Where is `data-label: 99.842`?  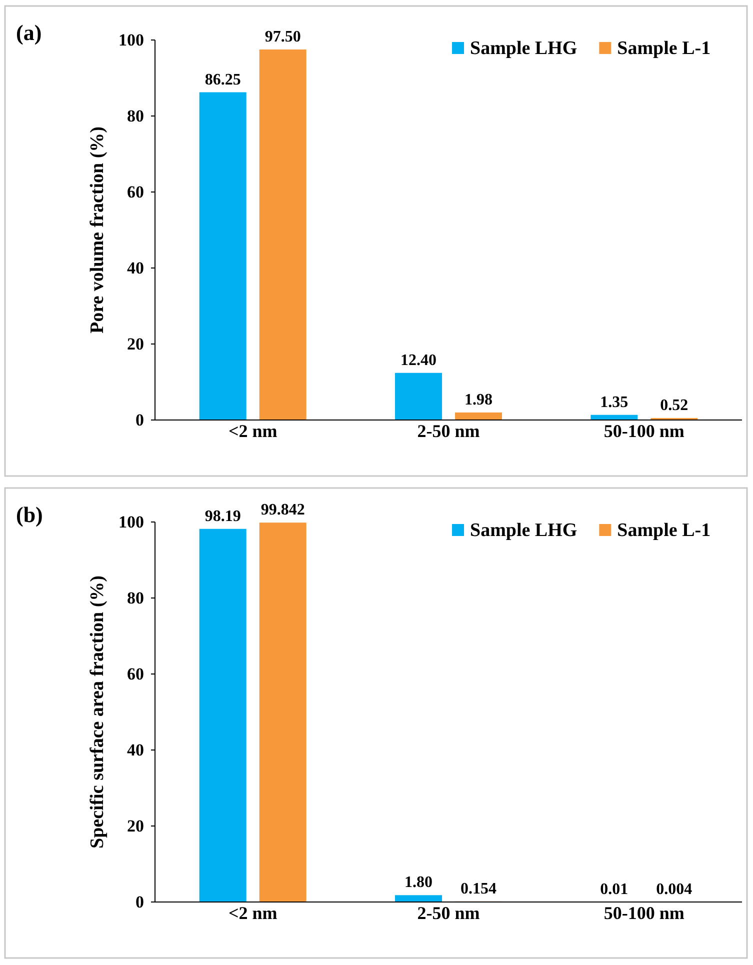
data-label: 99.842 is located at coordinates (282, 510).